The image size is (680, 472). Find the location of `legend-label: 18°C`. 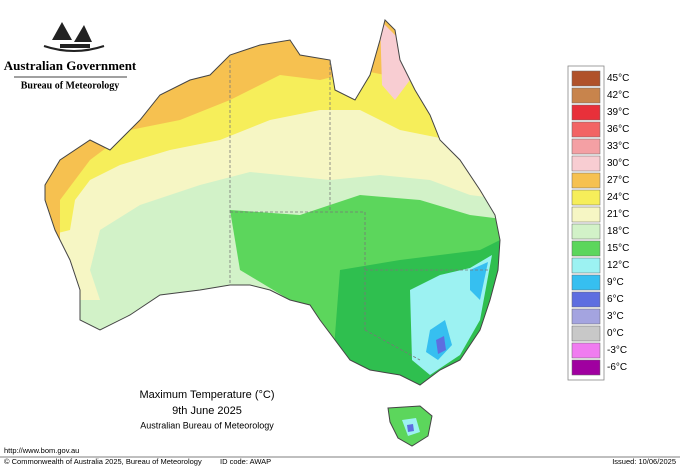

legend-label: 18°C is located at coordinates (618, 231).